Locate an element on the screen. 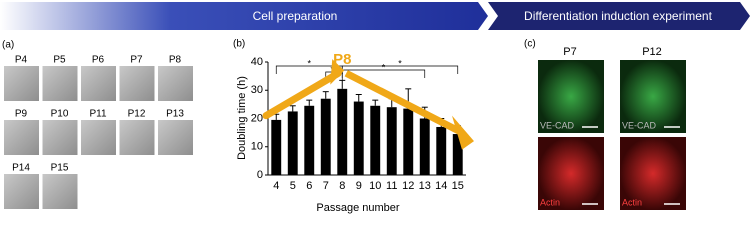 This screenshot has width=750, height=240. thumbnail-label: P5 is located at coordinates (59, 60).